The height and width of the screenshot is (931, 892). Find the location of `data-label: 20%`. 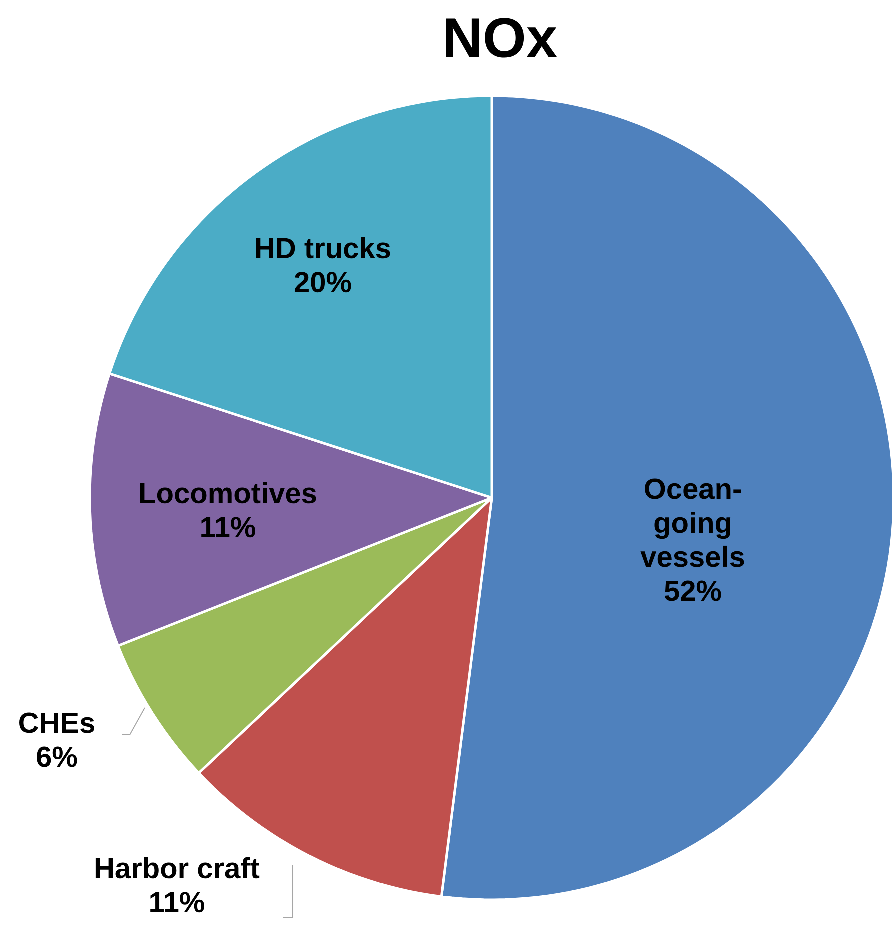

data-label: 20% is located at coordinates (323, 282).